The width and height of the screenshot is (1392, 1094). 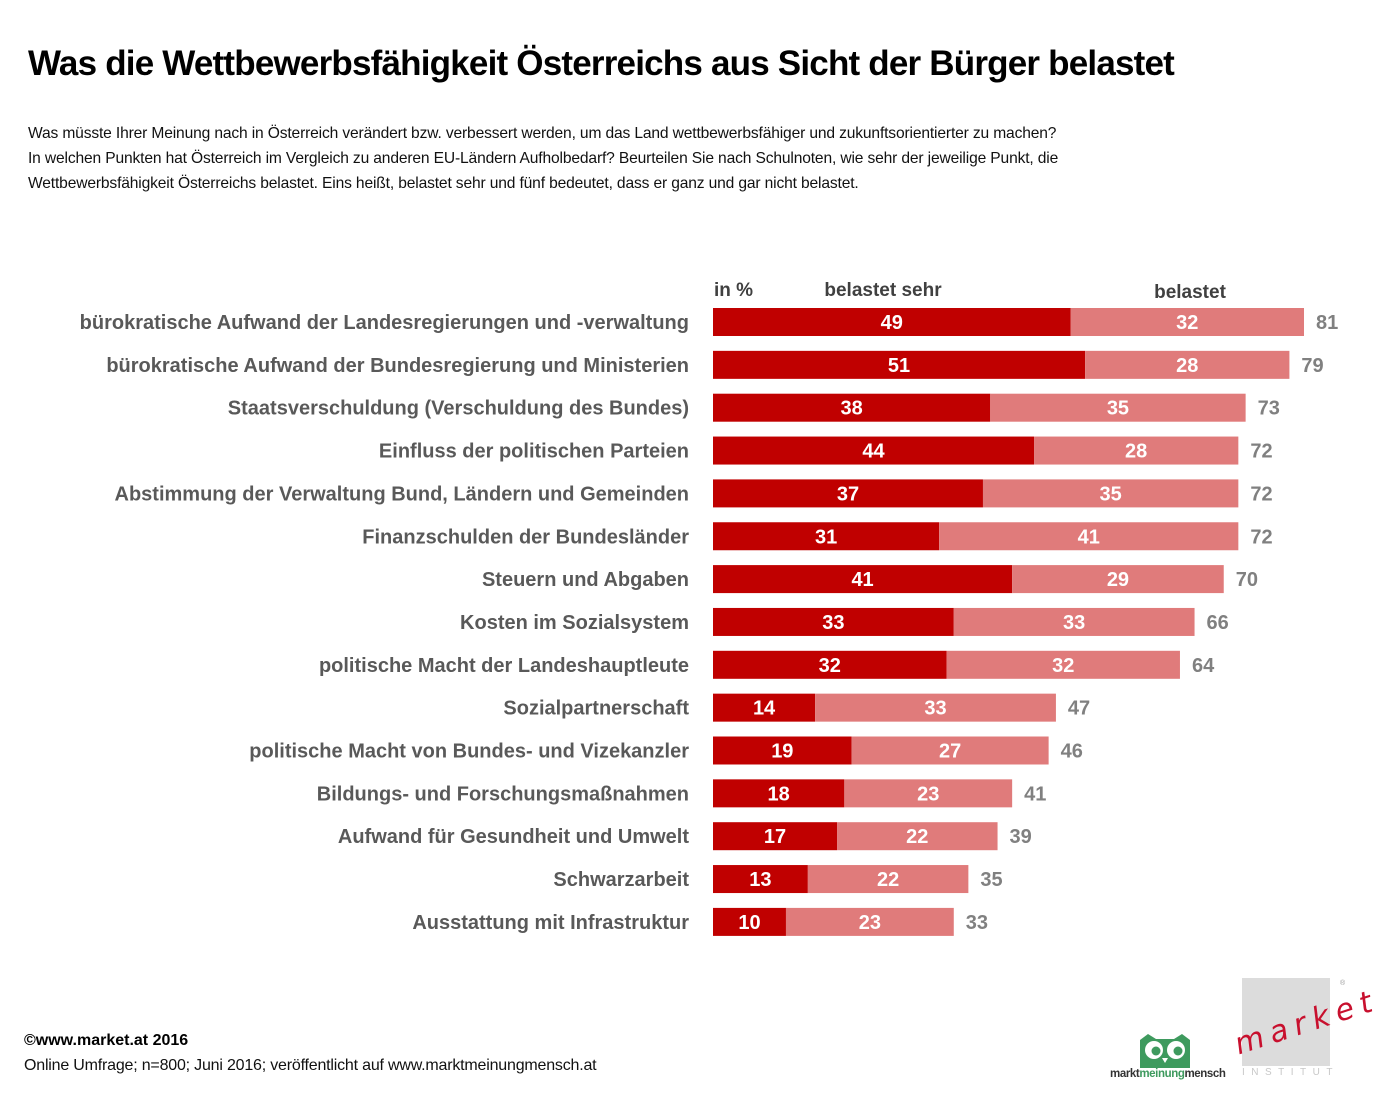 I want to click on data-label-total: 41, so click(x=1035, y=794).